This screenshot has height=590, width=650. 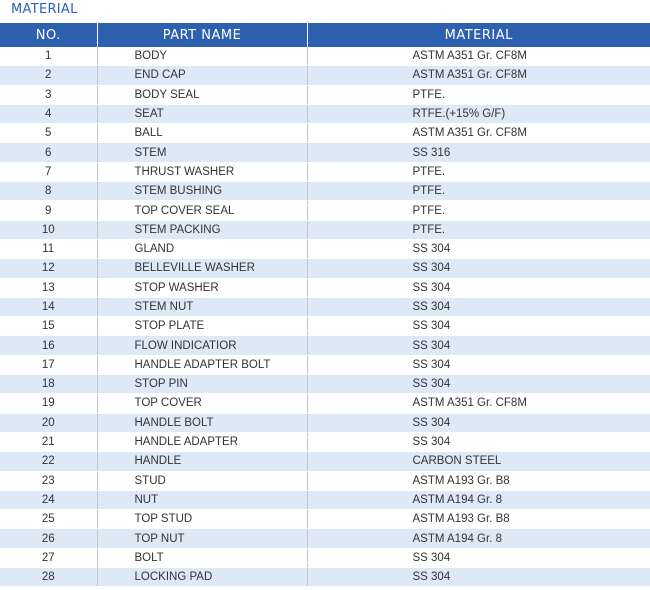 I want to click on table-row: 27 BOLT SS 304, so click(x=325, y=558).